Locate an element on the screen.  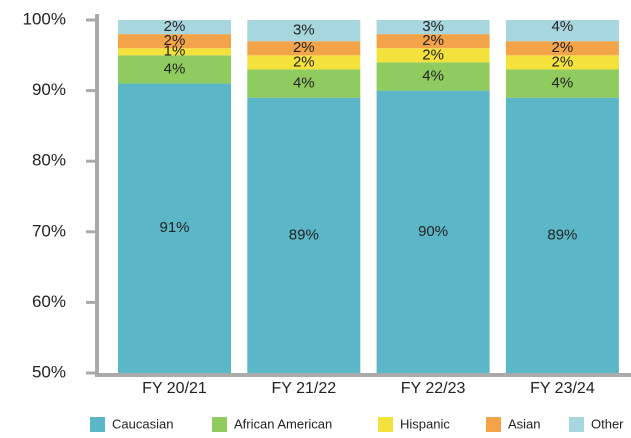
data-label: 90% is located at coordinates (433, 231).